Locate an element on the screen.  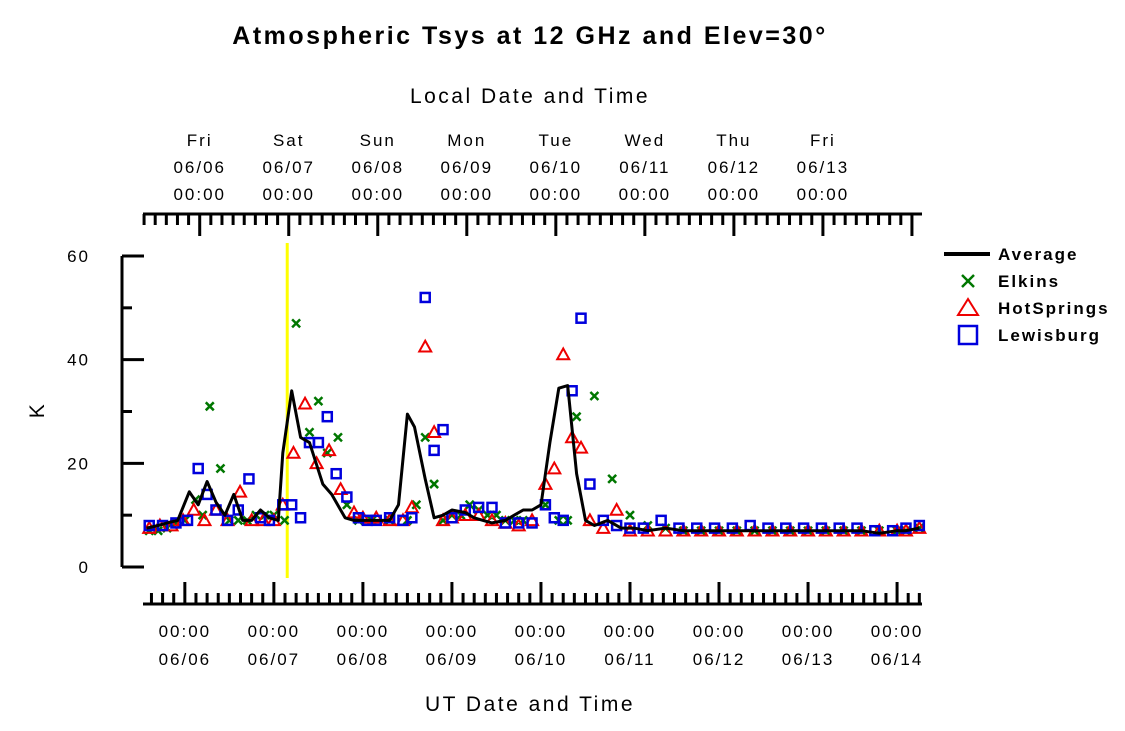
legend-label: HotSprings is located at coordinates (1054, 308).